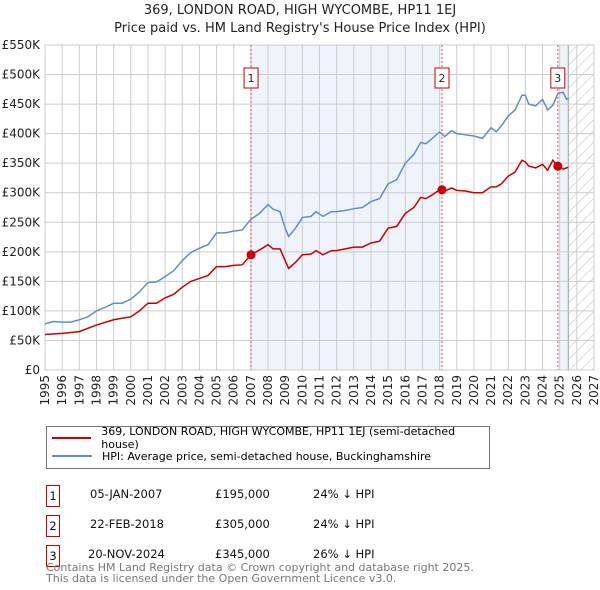 The width and height of the screenshot is (600, 590). Describe the element at coordinates (25, 340) in the screenshot. I see `y-tick-label: £50K` at that location.